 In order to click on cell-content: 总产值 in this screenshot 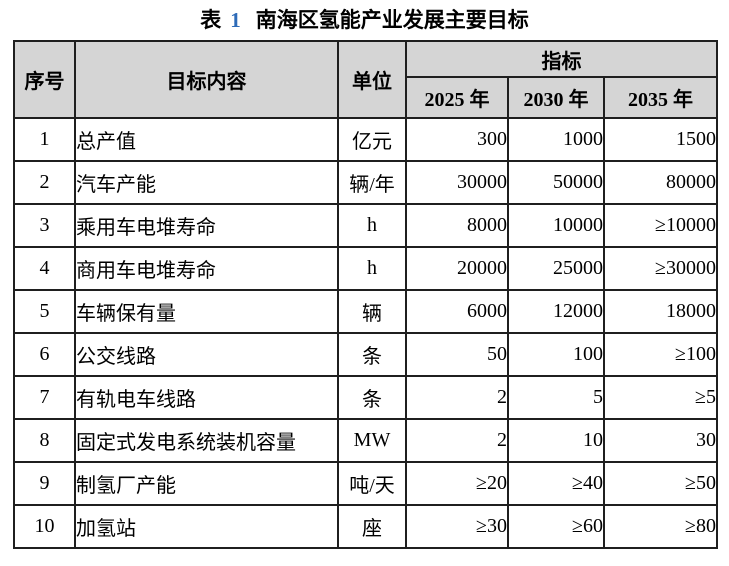, I will do `click(206, 139)`.